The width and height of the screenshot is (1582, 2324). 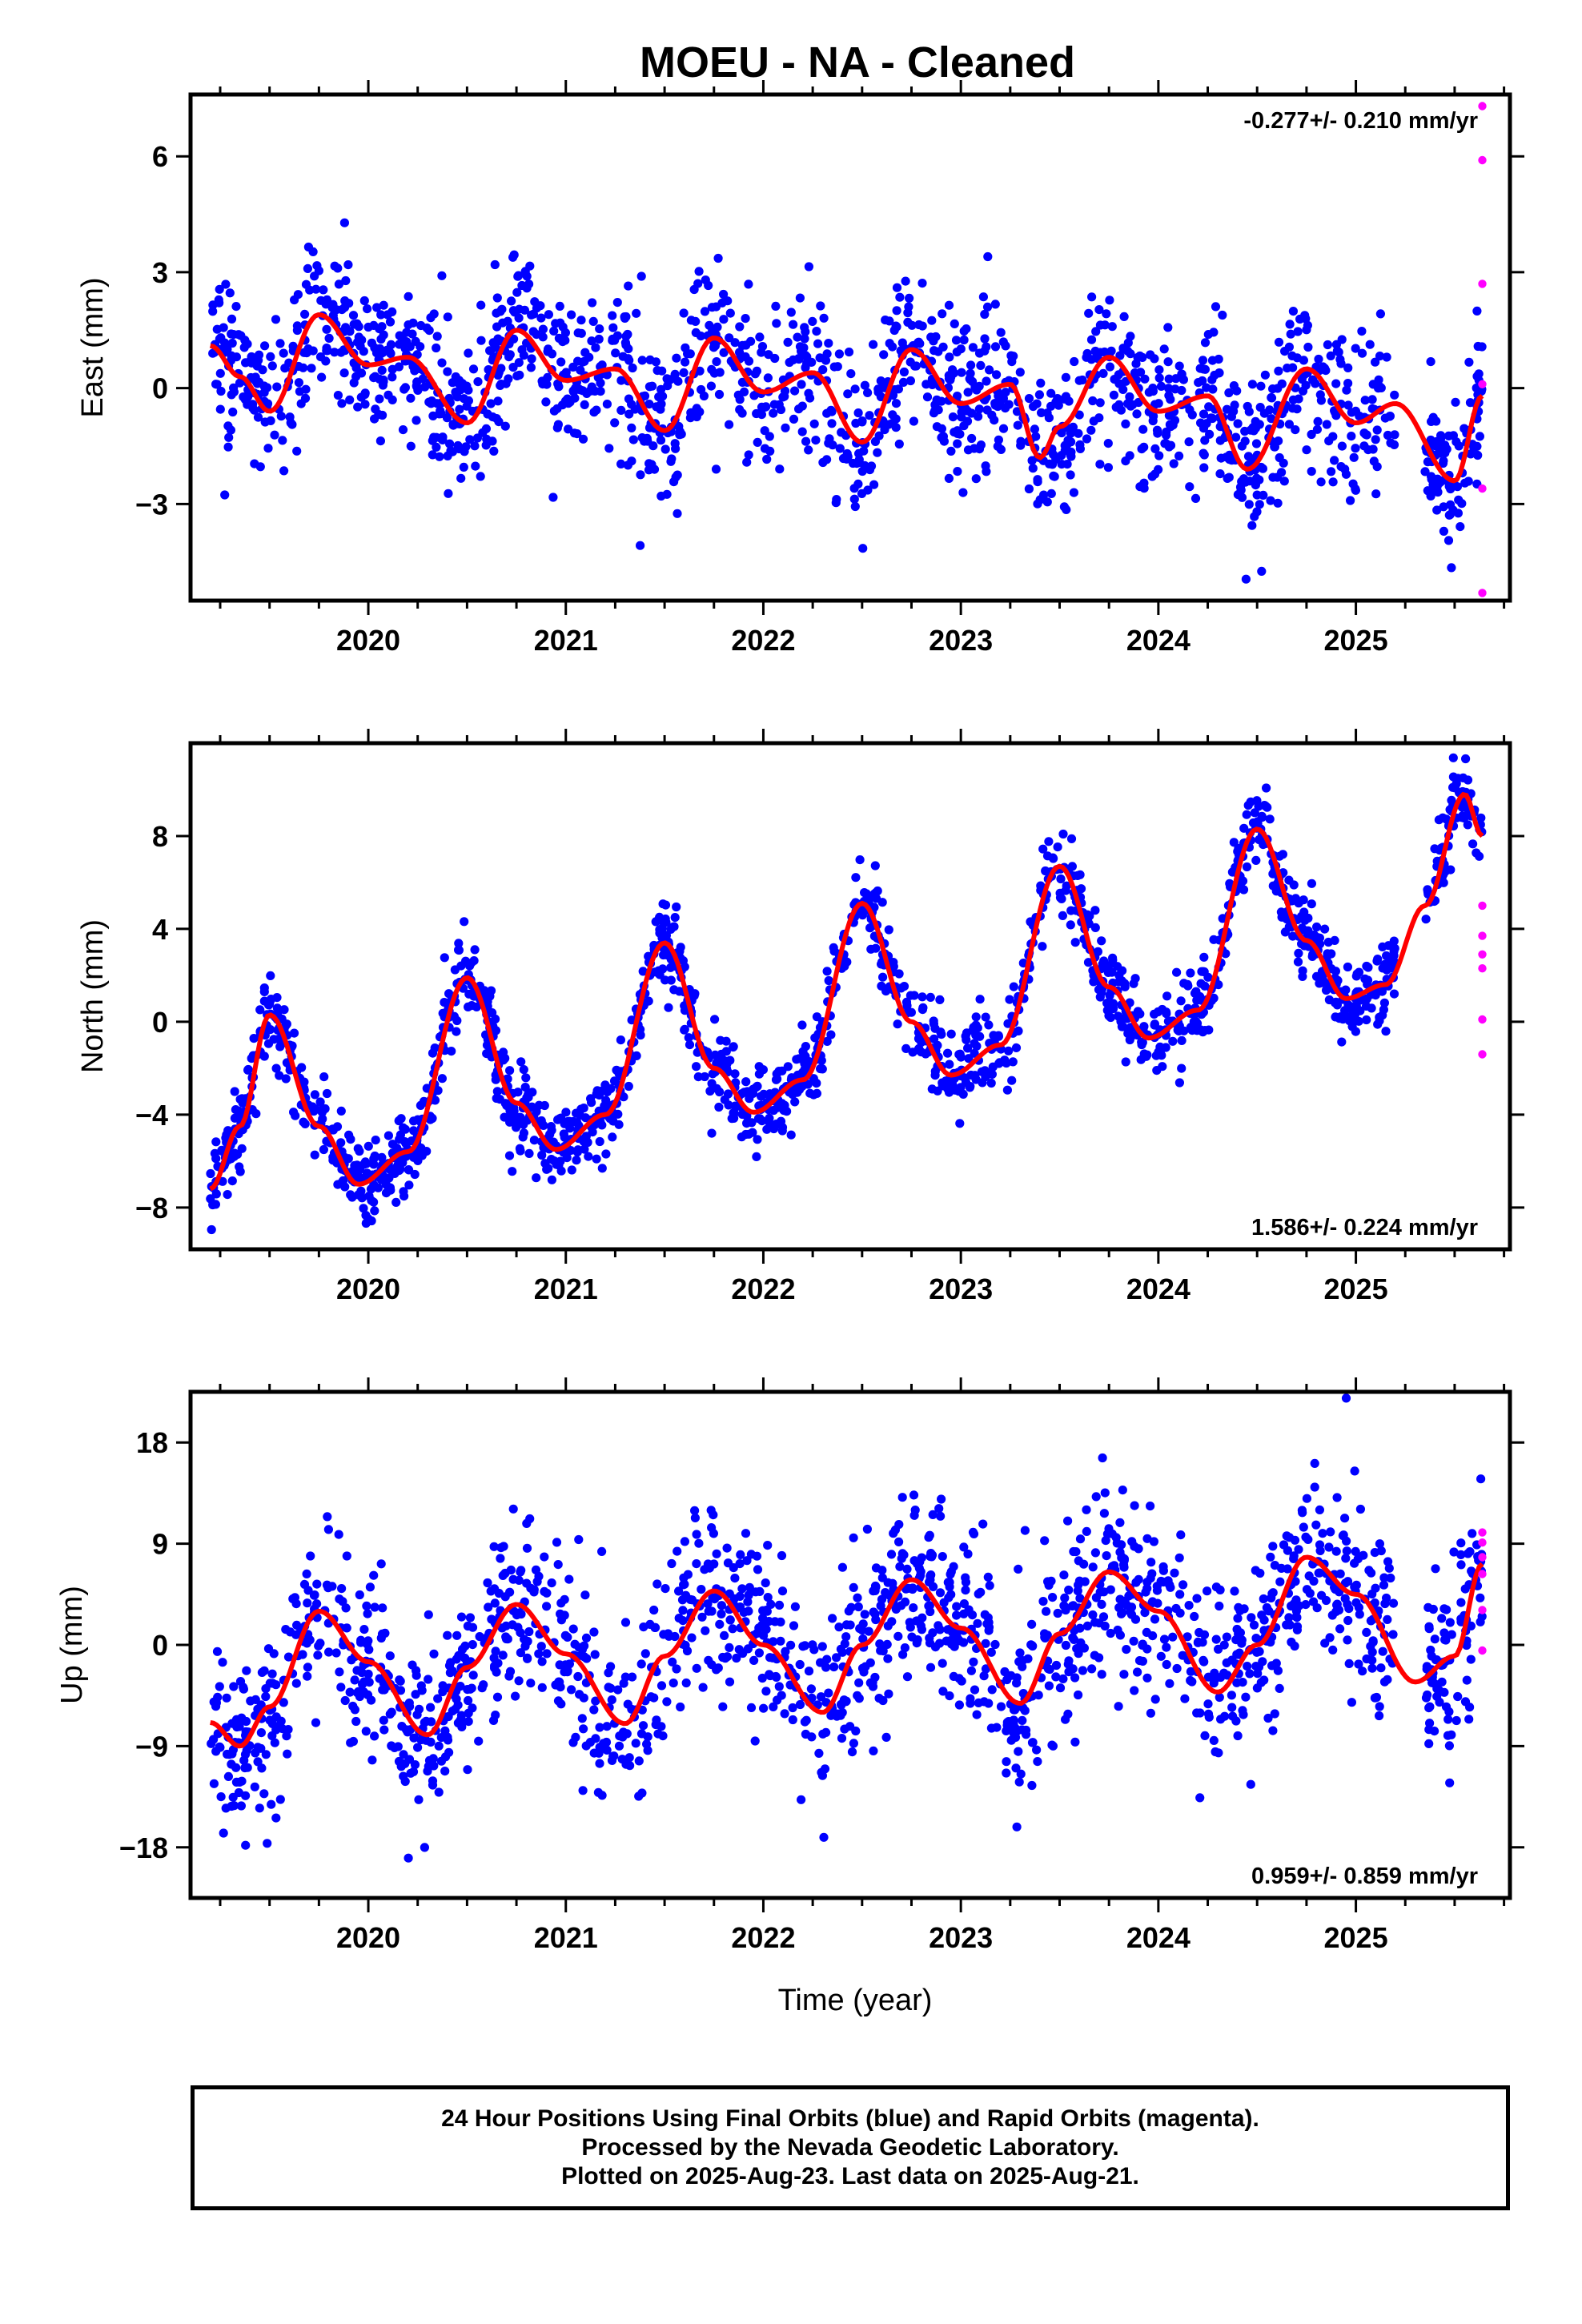 What do you see at coordinates (1360, 121) in the screenshot?
I see `east-velocity-rate-text: -0.277+/- 0.210 mm/yr` at bounding box center [1360, 121].